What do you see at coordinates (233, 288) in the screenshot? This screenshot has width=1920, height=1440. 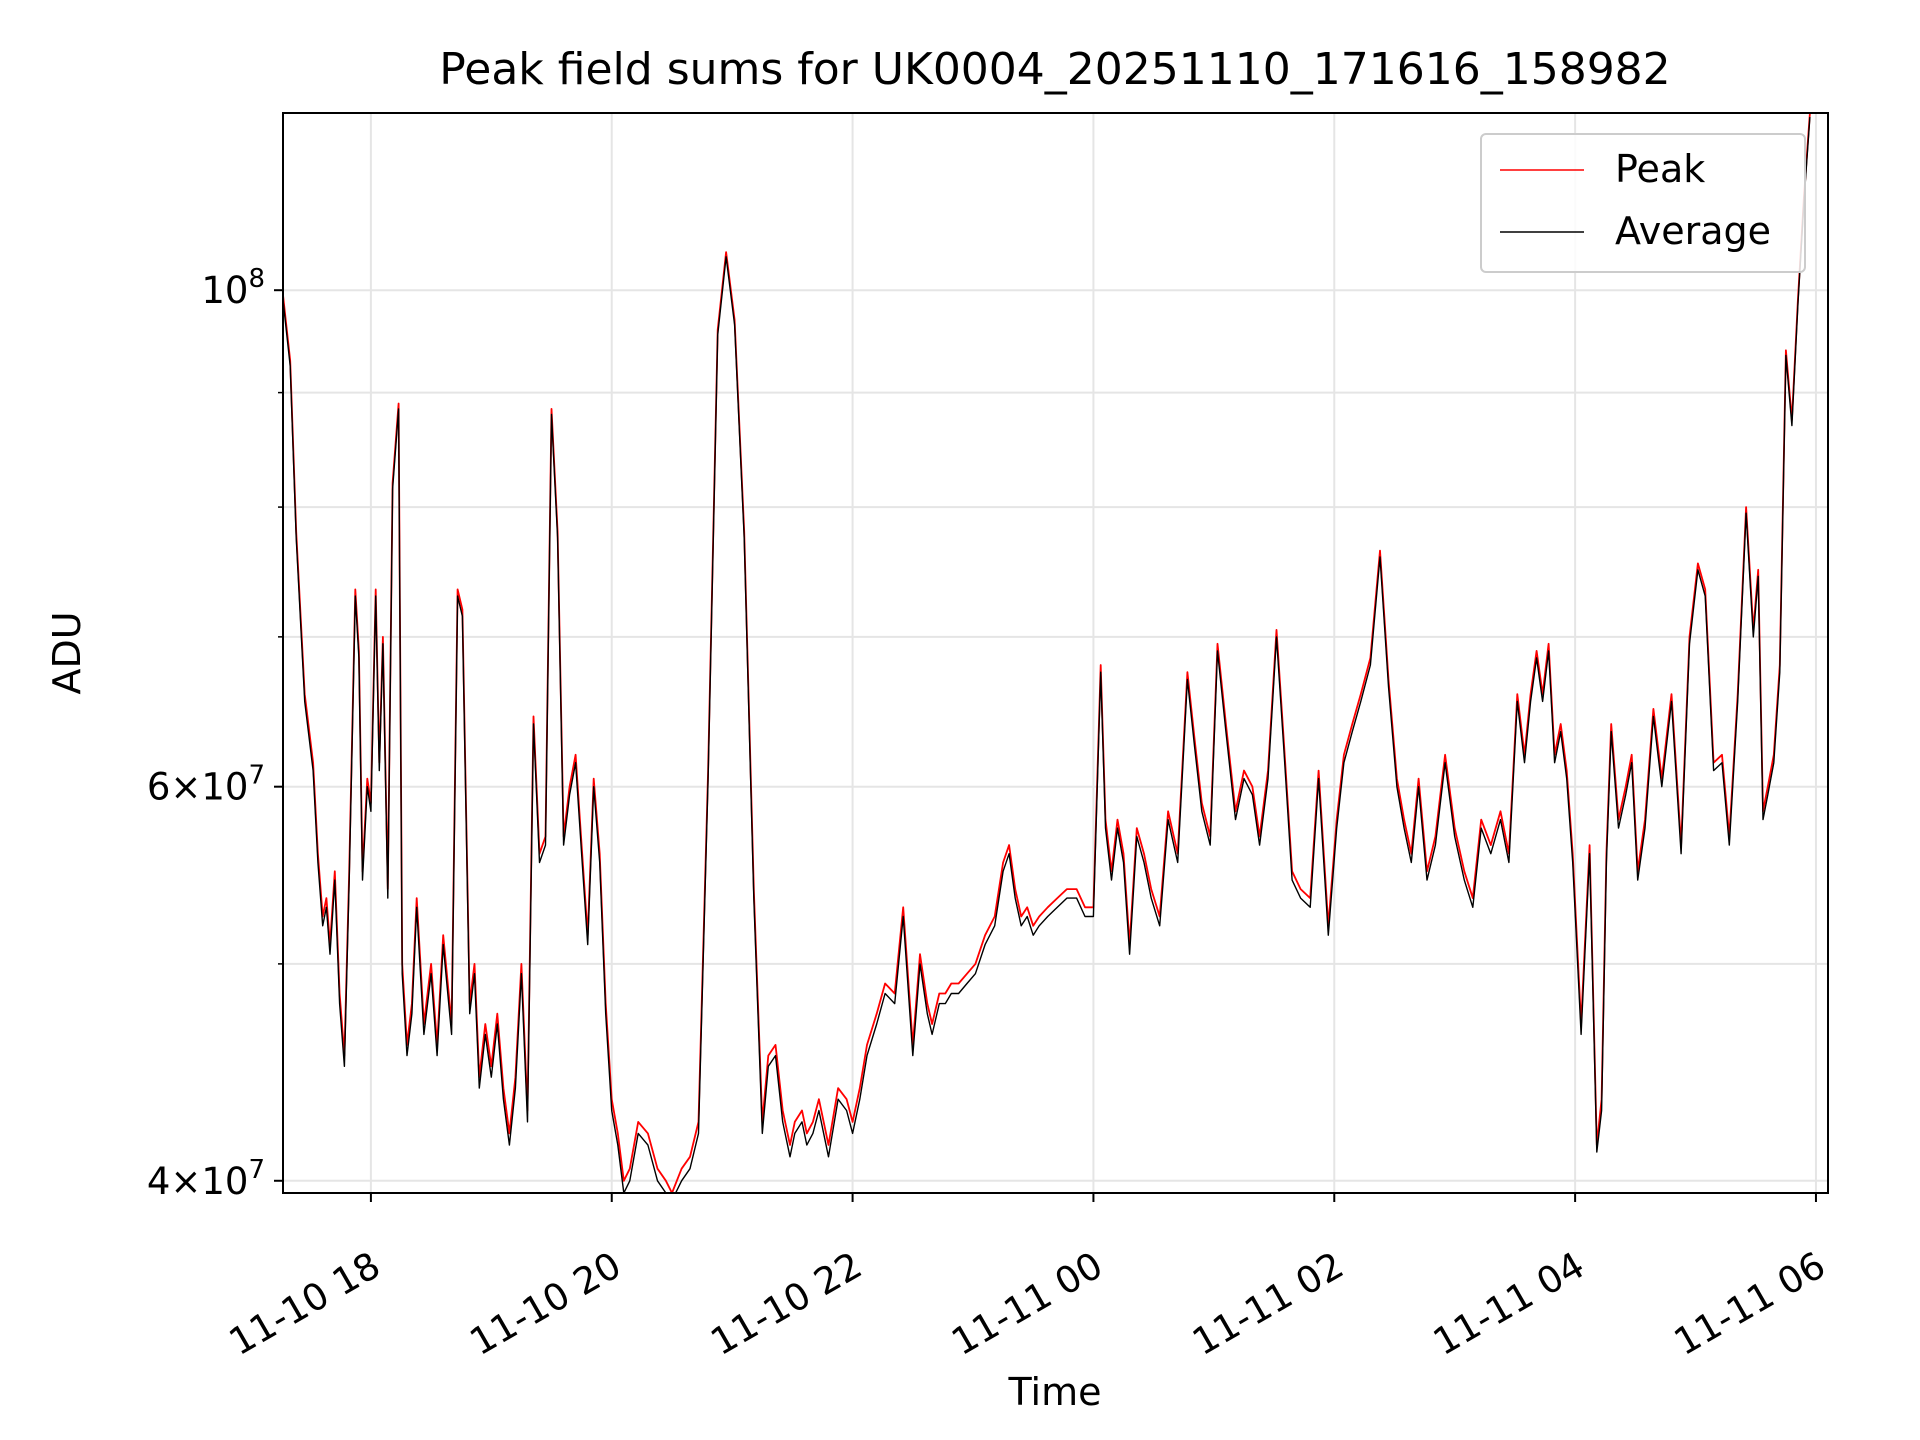 I see `y-tick-label: 108` at bounding box center [233, 288].